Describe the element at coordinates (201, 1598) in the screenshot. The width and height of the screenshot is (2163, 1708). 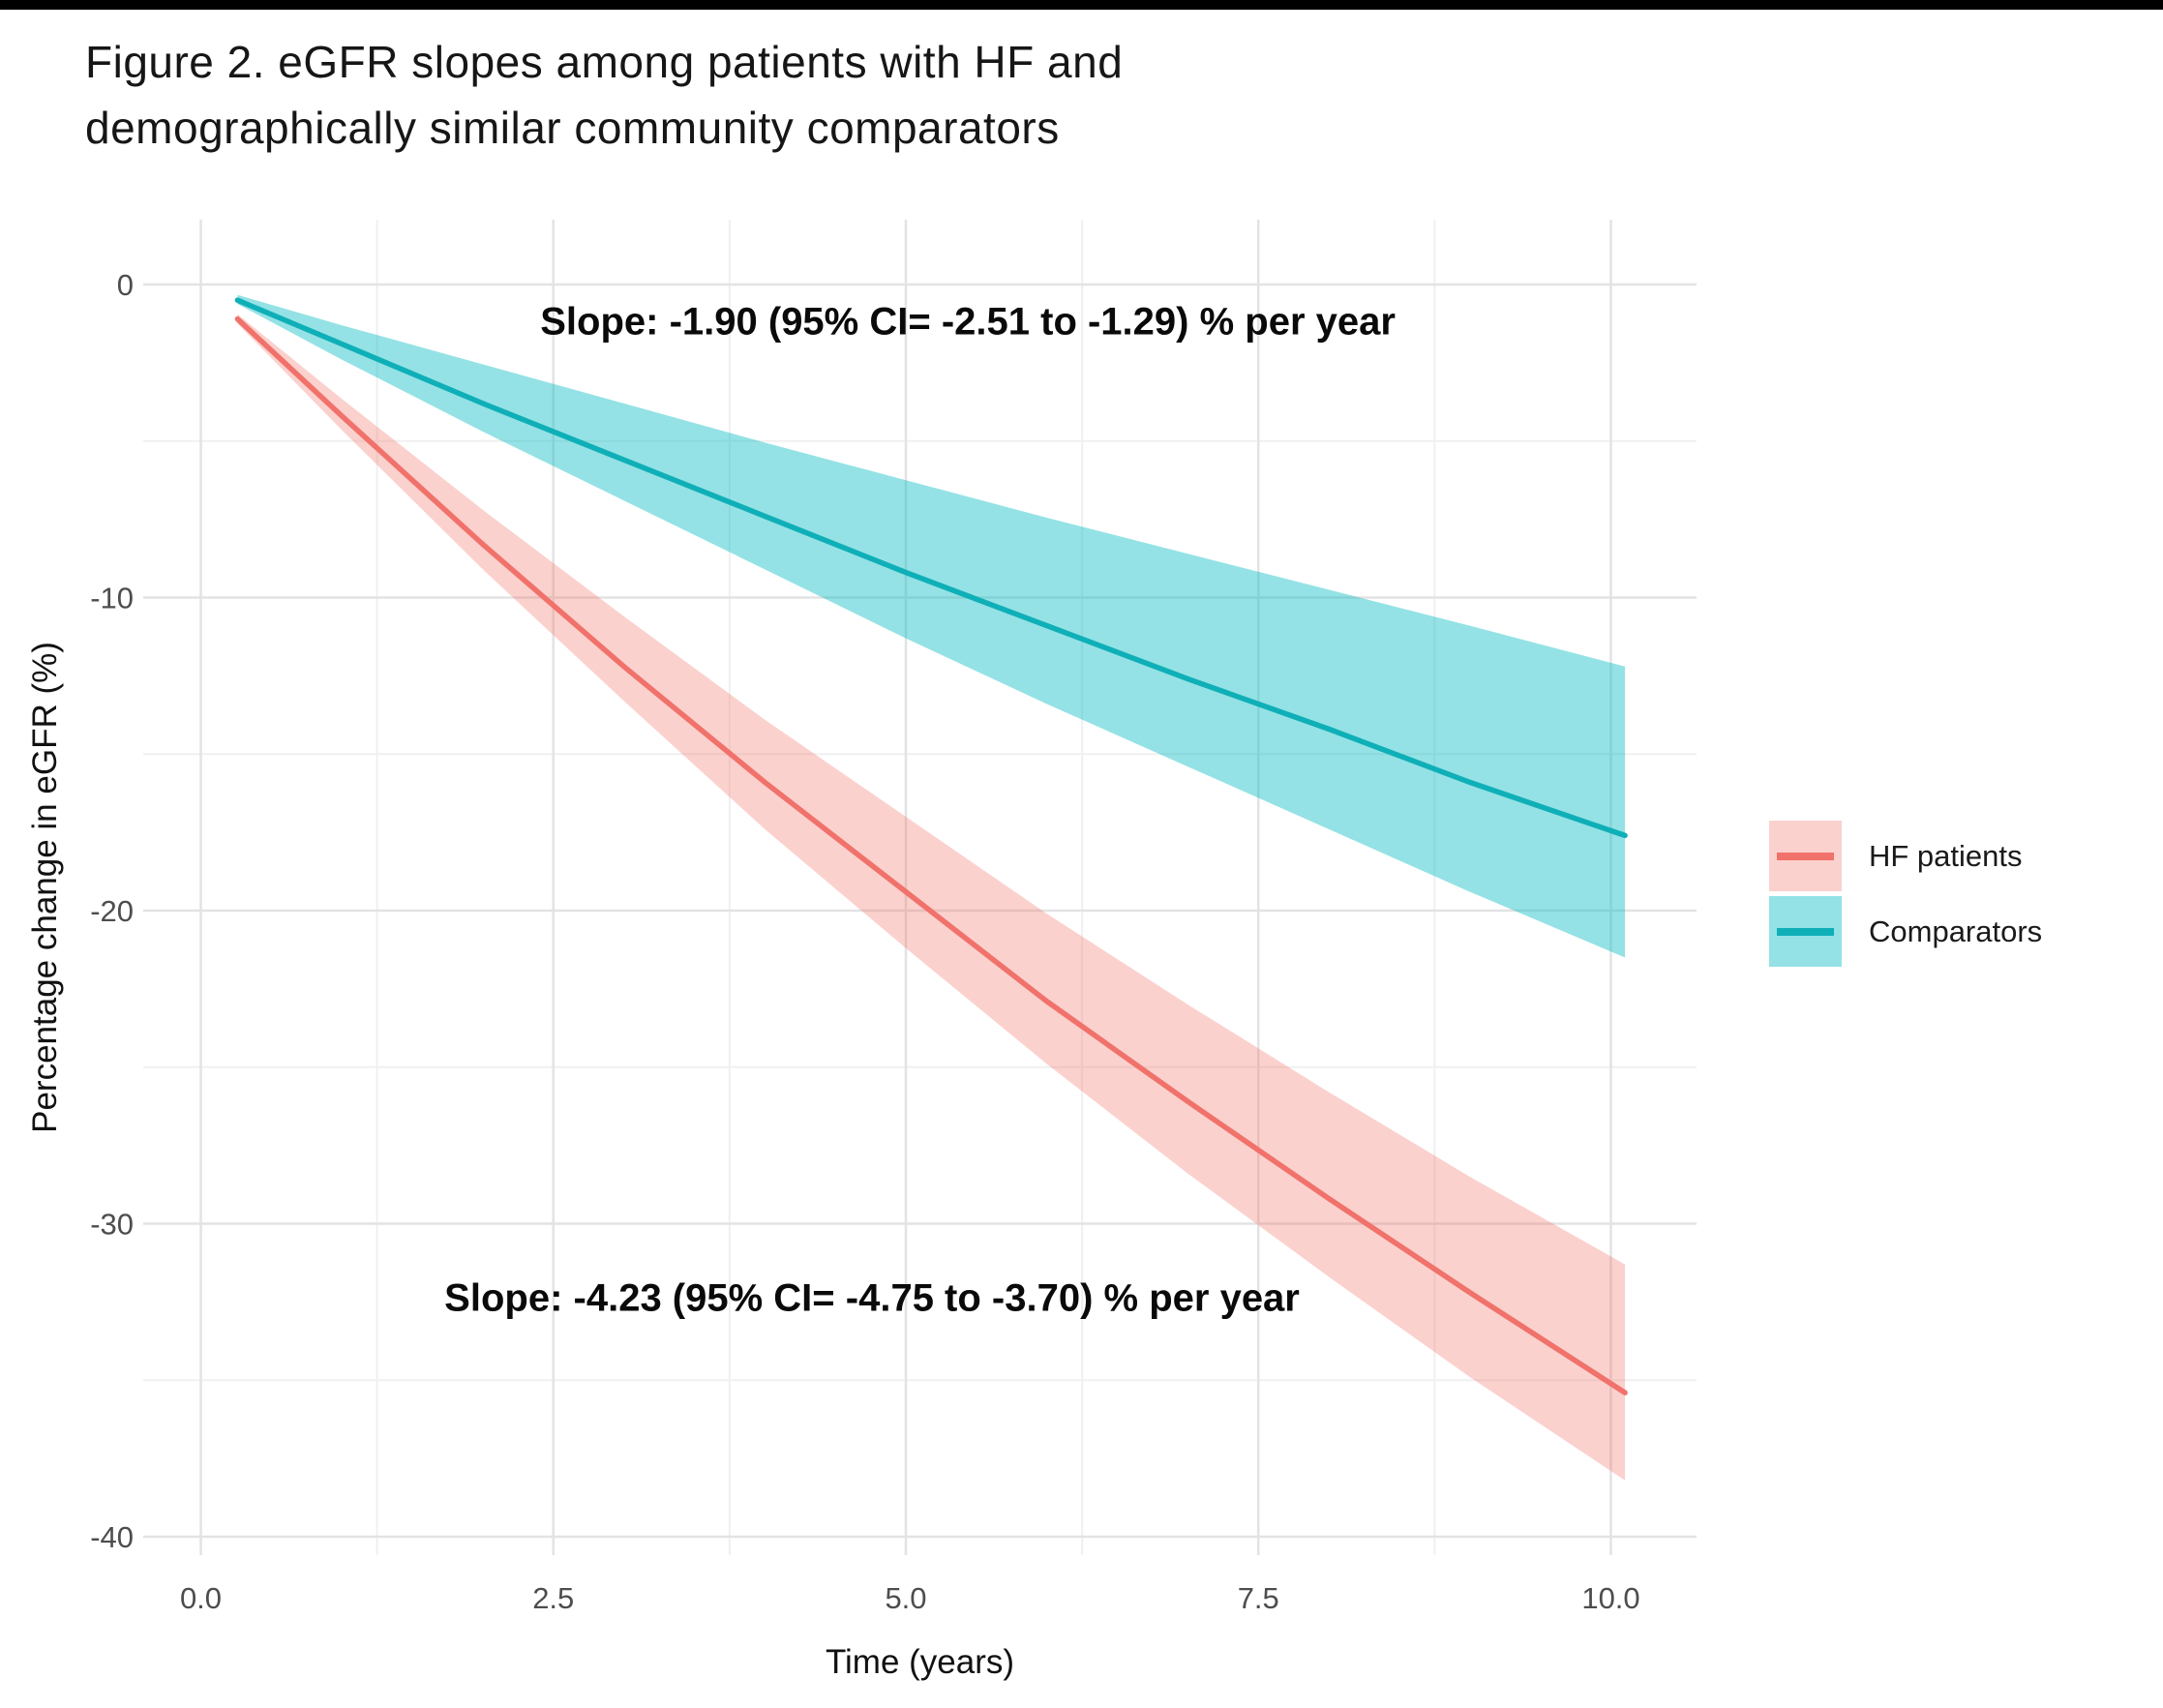
I see `x-tick-label: 0.0` at that location.